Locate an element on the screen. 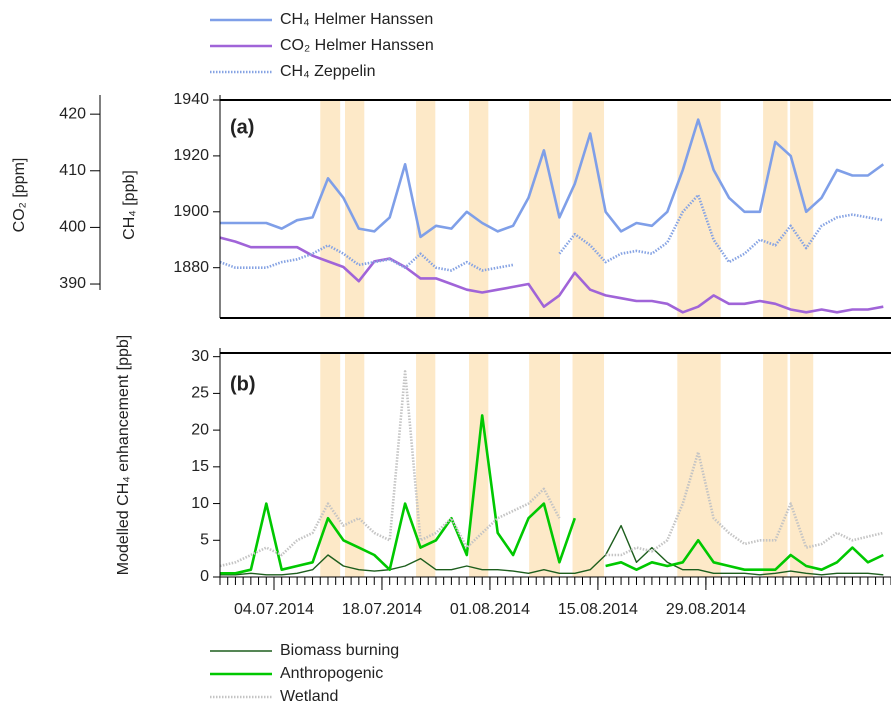 The image size is (891, 709). legend-label: Anthropogenic is located at coordinates (331, 673).